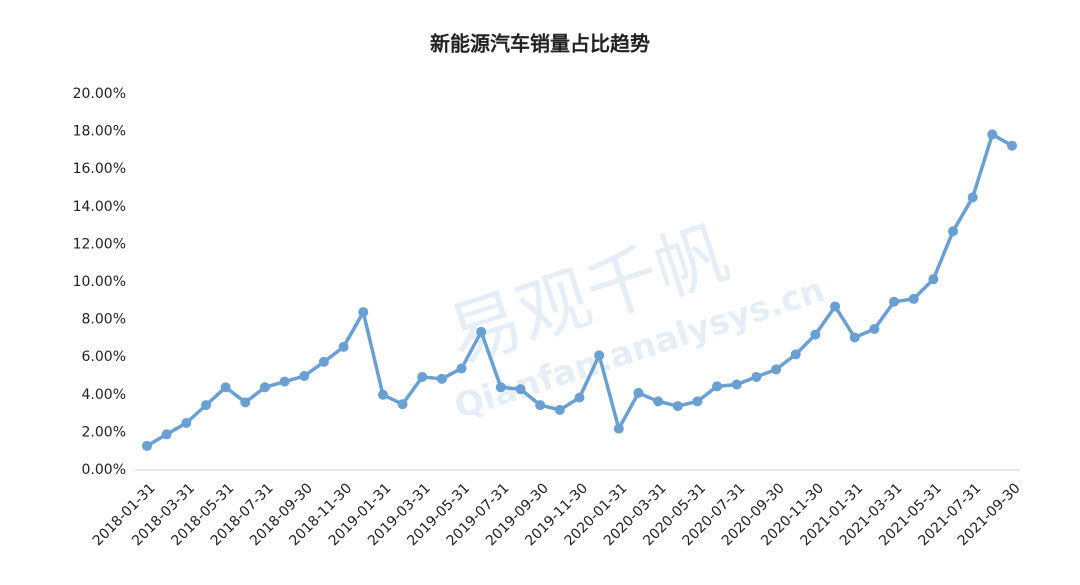  What do you see at coordinates (104, 395) in the screenshot?
I see `y-tick-label: 4.00%` at bounding box center [104, 395].